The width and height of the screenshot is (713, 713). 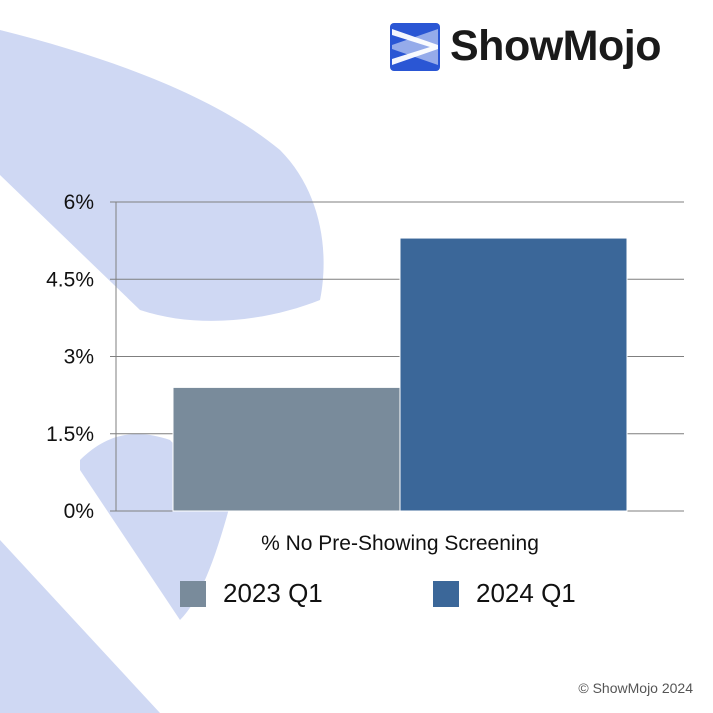 What do you see at coordinates (70, 434) in the screenshot?
I see `y-tick-label: 1.5%` at bounding box center [70, 434].